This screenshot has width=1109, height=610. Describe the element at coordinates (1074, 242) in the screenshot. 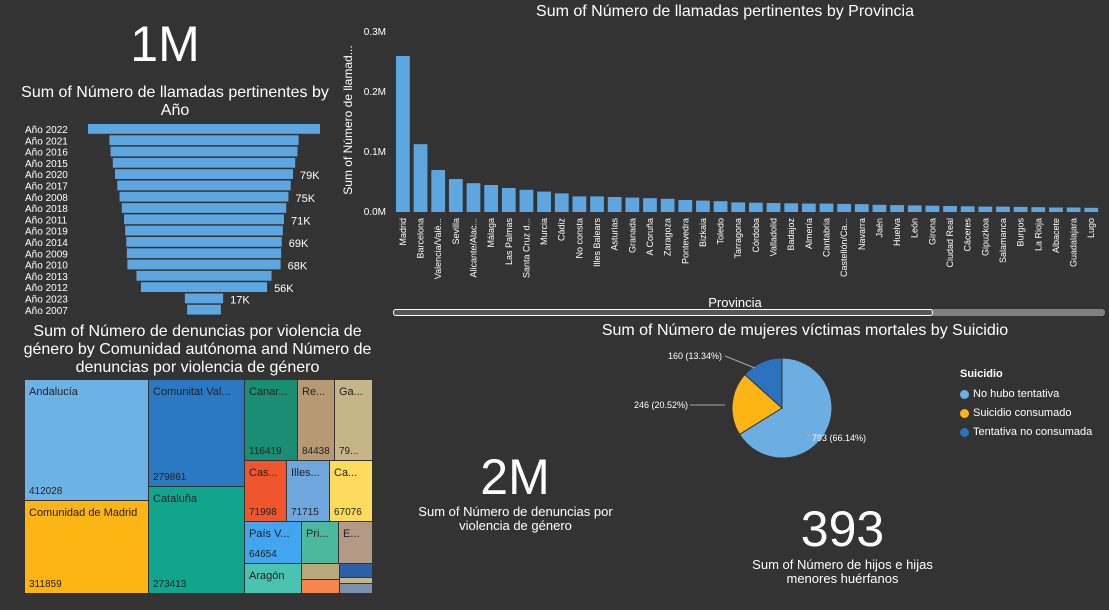

I see `x-tick-label: Guadalajara` at that location.